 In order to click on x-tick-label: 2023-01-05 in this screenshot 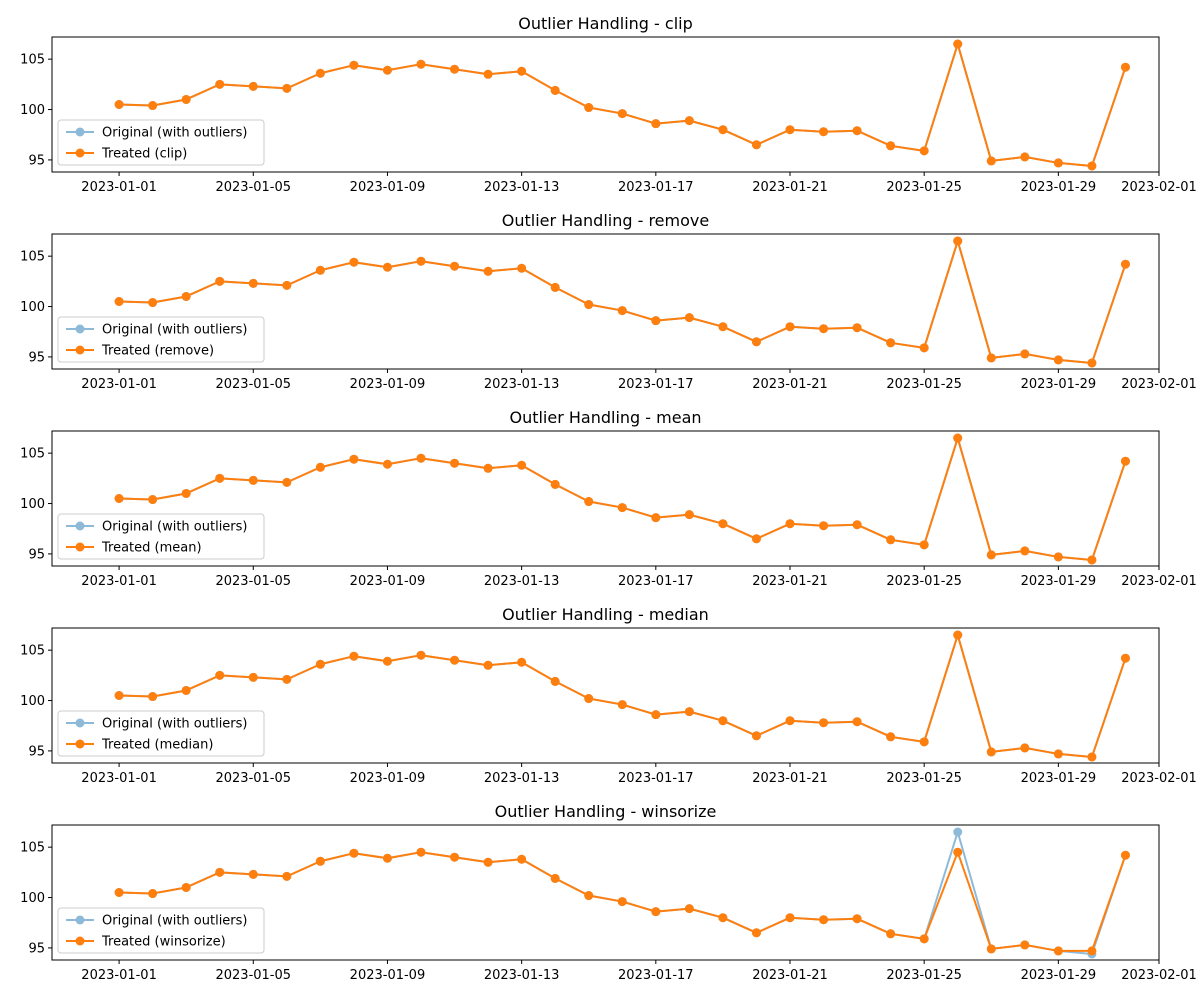, I will do `click(253, 581)`.